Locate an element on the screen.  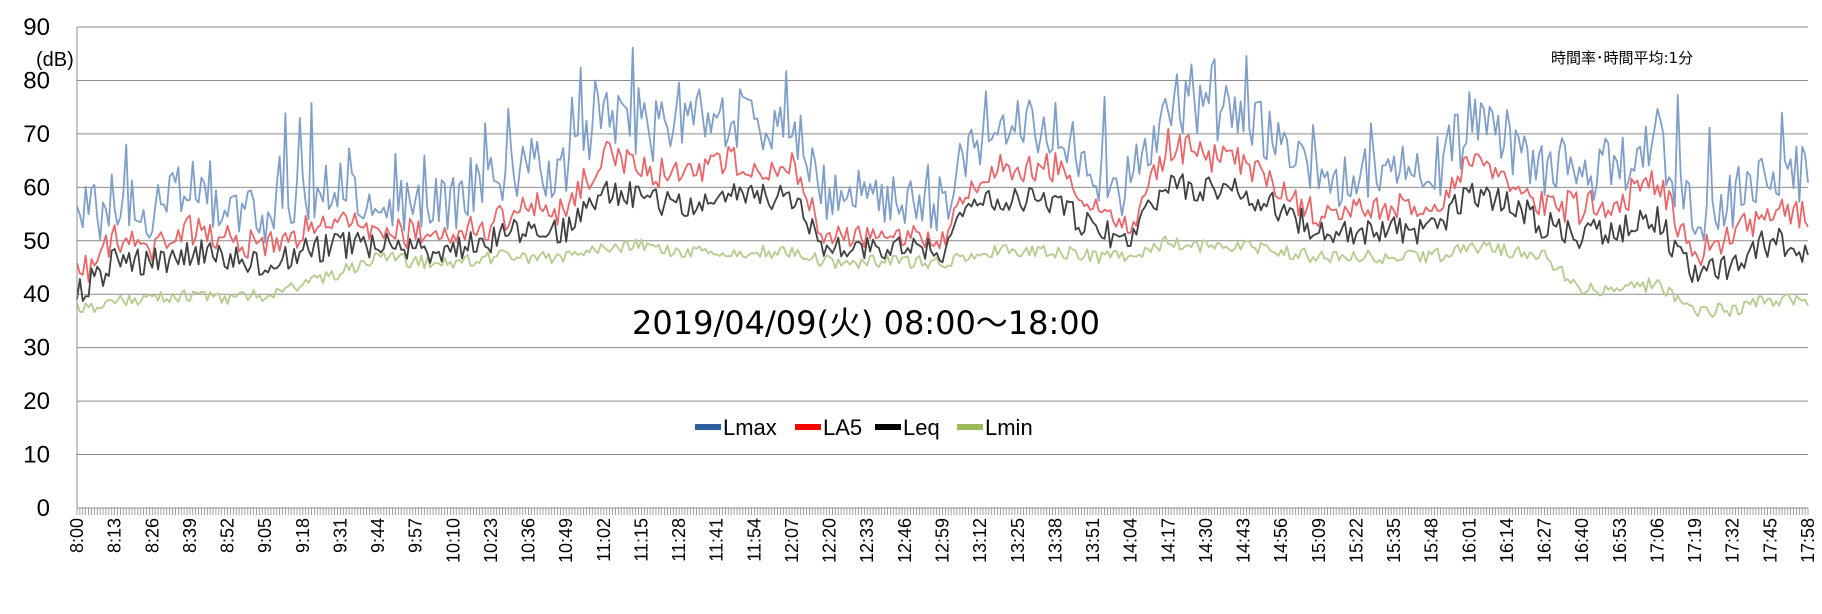
legend-item-lmax: Lmax is located at coordinates (736, 427).